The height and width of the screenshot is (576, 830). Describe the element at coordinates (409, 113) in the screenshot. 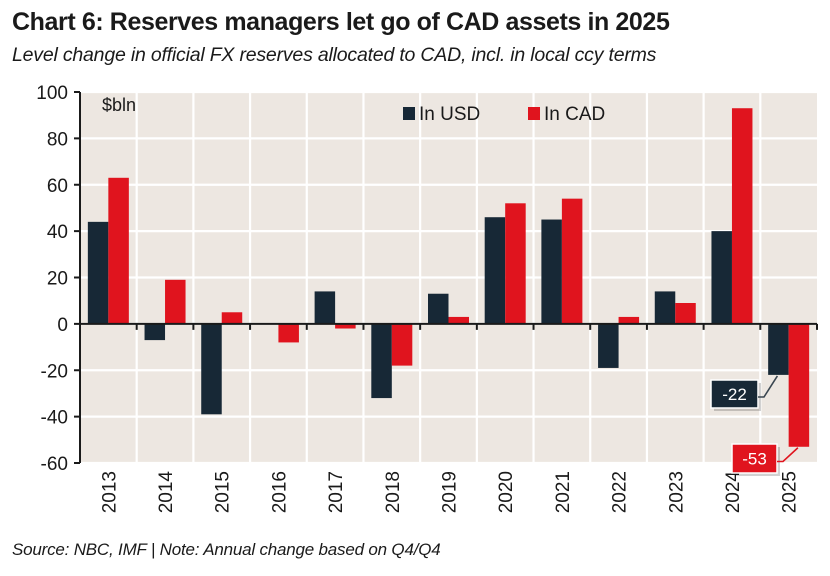

I see `legend-swatch-usd` at that location.